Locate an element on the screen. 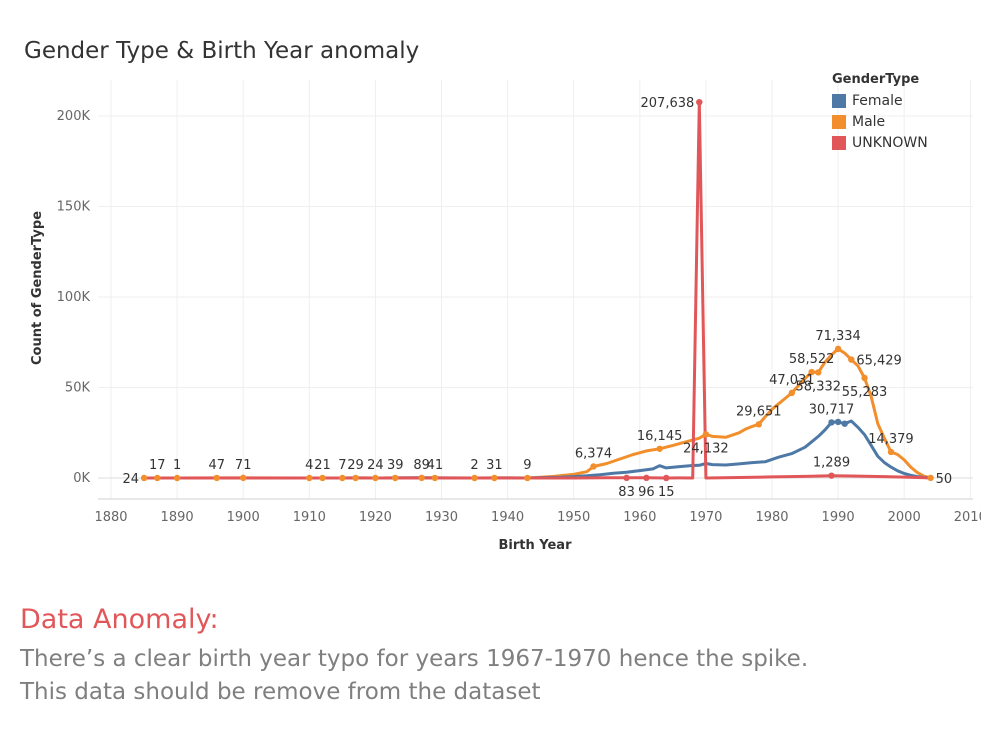 The image size is (981, 732). data-label: 4 is located at coordinates (309, 465).